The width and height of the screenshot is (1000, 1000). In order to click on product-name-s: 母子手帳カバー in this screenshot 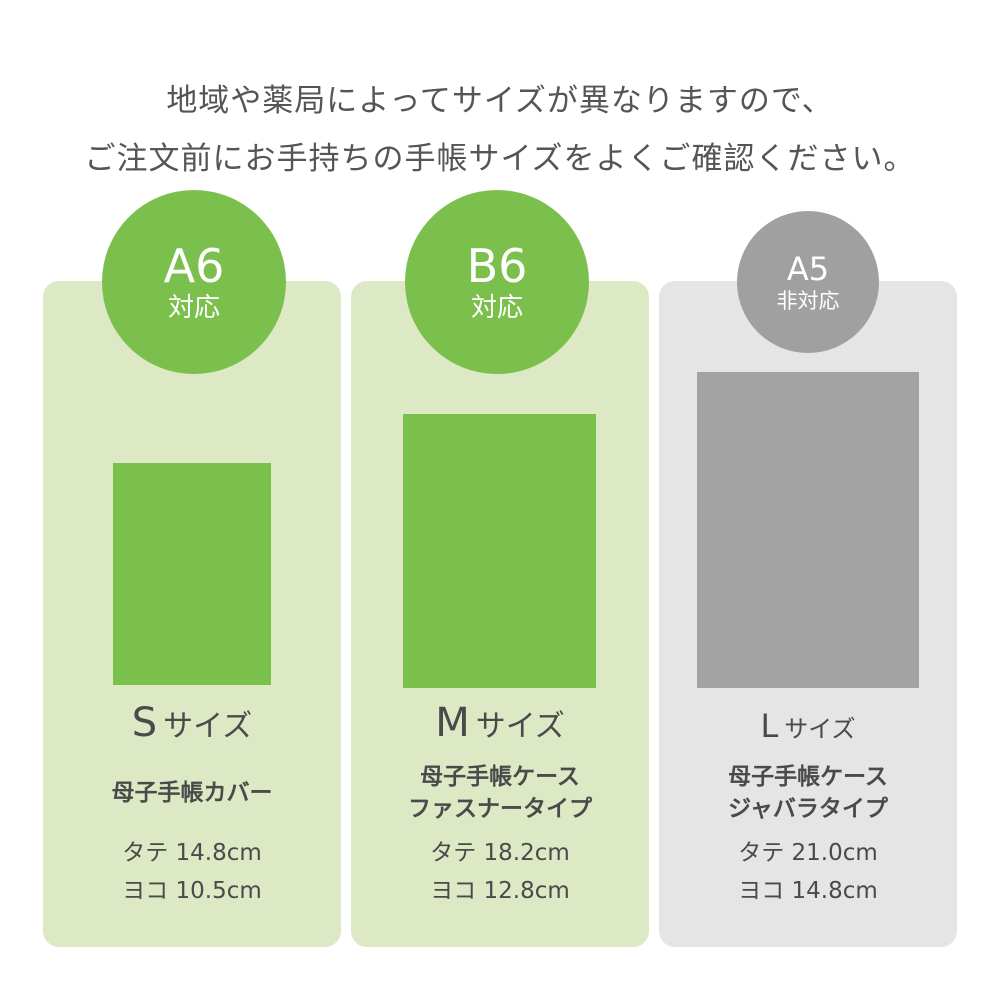, I will do `click(192, 793)`.